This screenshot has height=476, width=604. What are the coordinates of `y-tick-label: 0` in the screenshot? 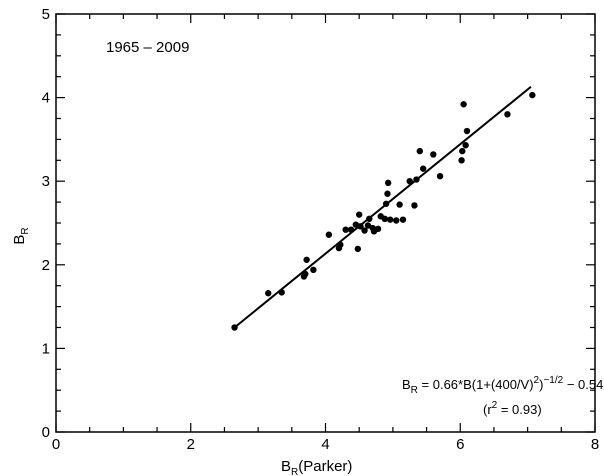 It's located at (46, 432).